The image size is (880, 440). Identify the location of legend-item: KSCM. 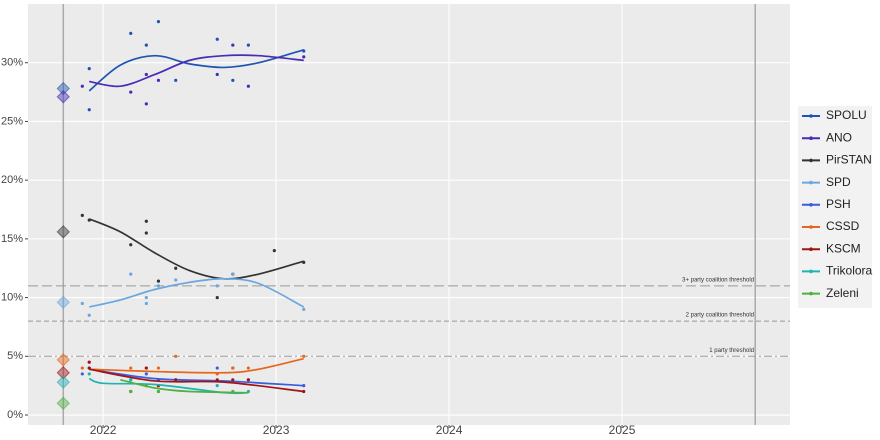
(831, 248).